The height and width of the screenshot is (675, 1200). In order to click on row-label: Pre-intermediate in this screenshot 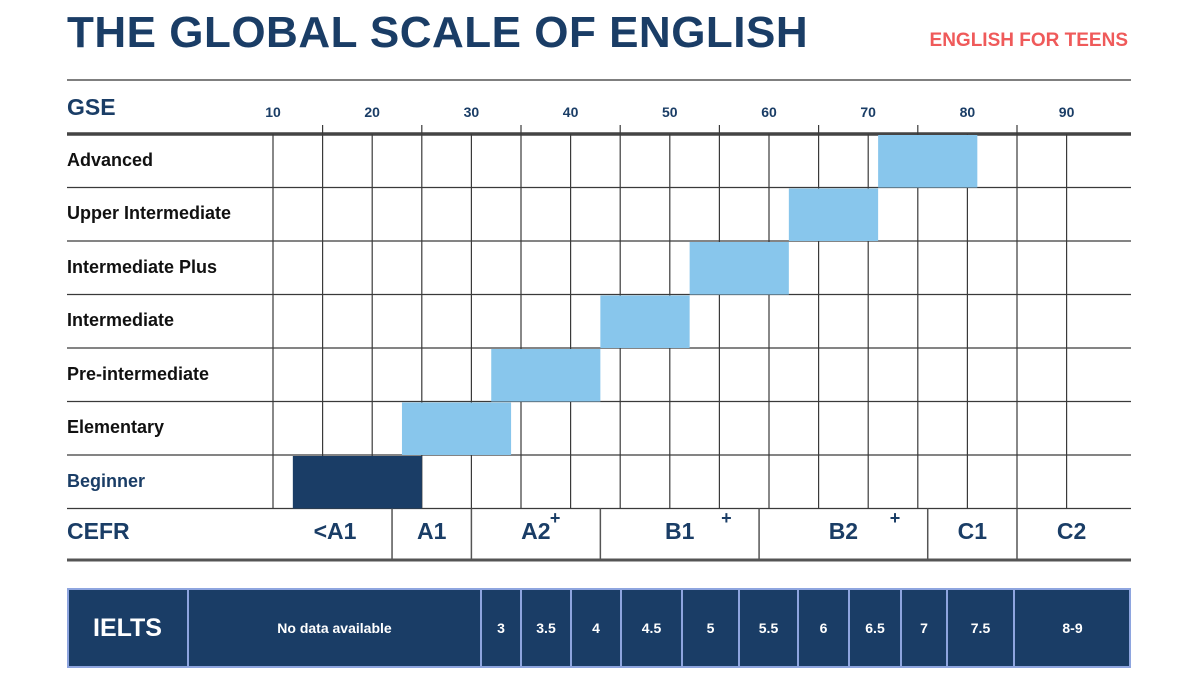, I will do `click(138, 373)`.